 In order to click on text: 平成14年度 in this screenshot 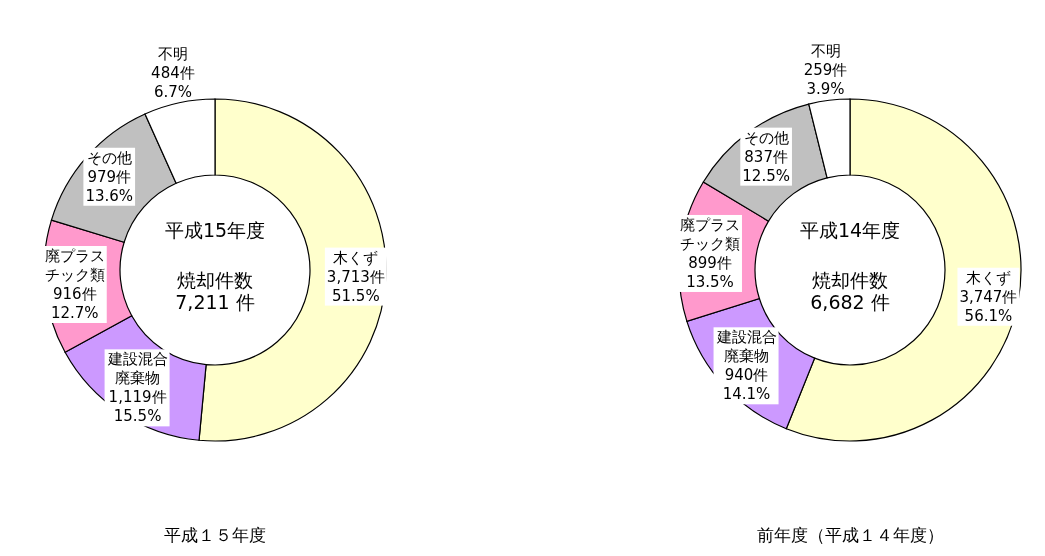, I will do `click(850, 230)`.